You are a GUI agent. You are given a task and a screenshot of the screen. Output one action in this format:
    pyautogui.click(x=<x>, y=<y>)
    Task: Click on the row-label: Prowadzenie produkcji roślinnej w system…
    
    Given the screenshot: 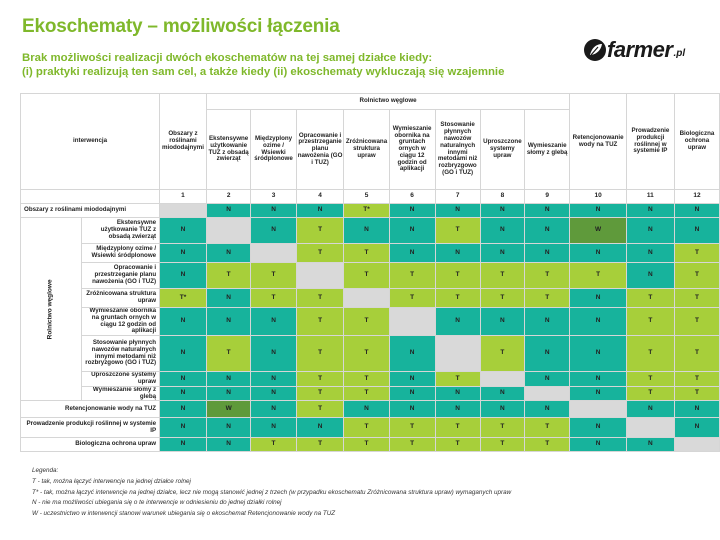 What is the action you would take?
    pyautogui.click(x=90, y=428)
    